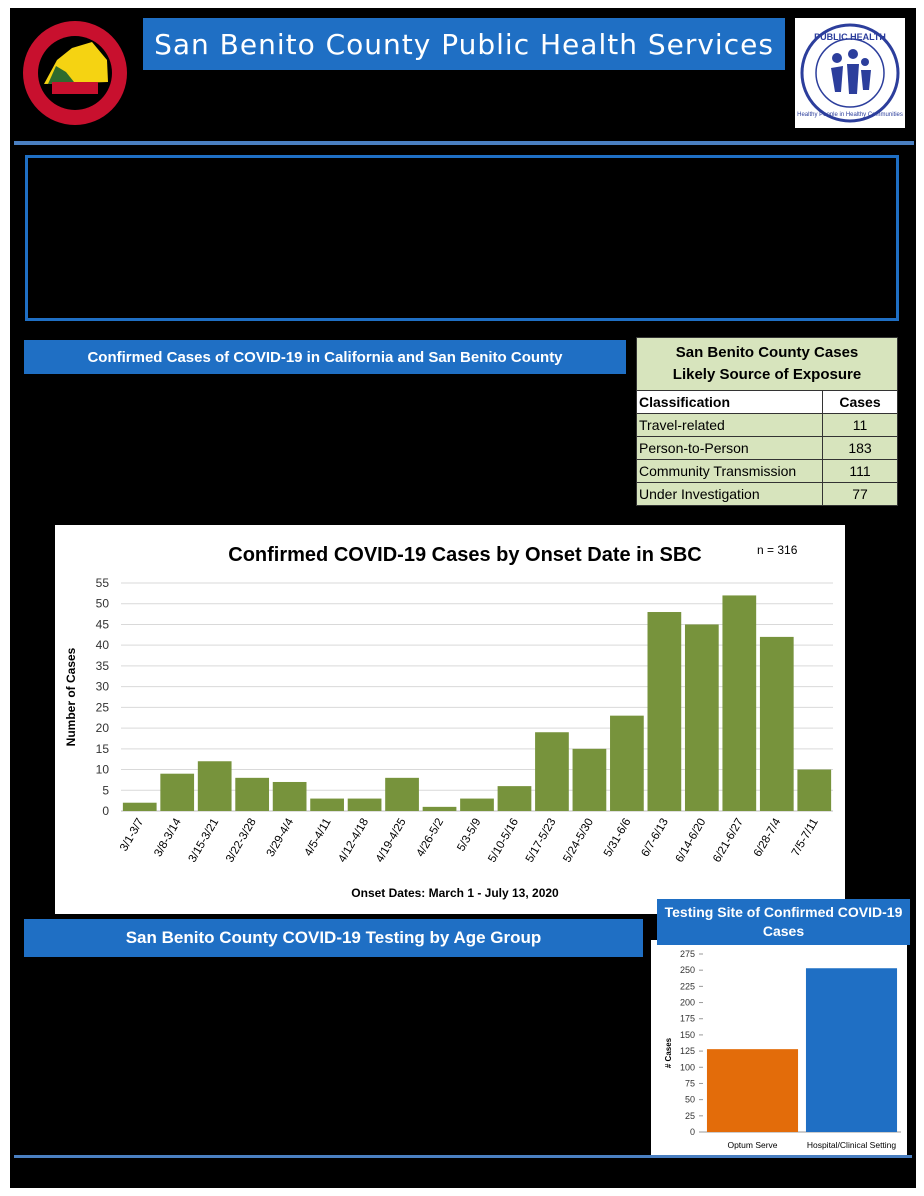  What do you see at coordinates (752, 1145) in the screenshot?
I see `x-tick-label: Optum Serve` at bounding box center [752, 1145].